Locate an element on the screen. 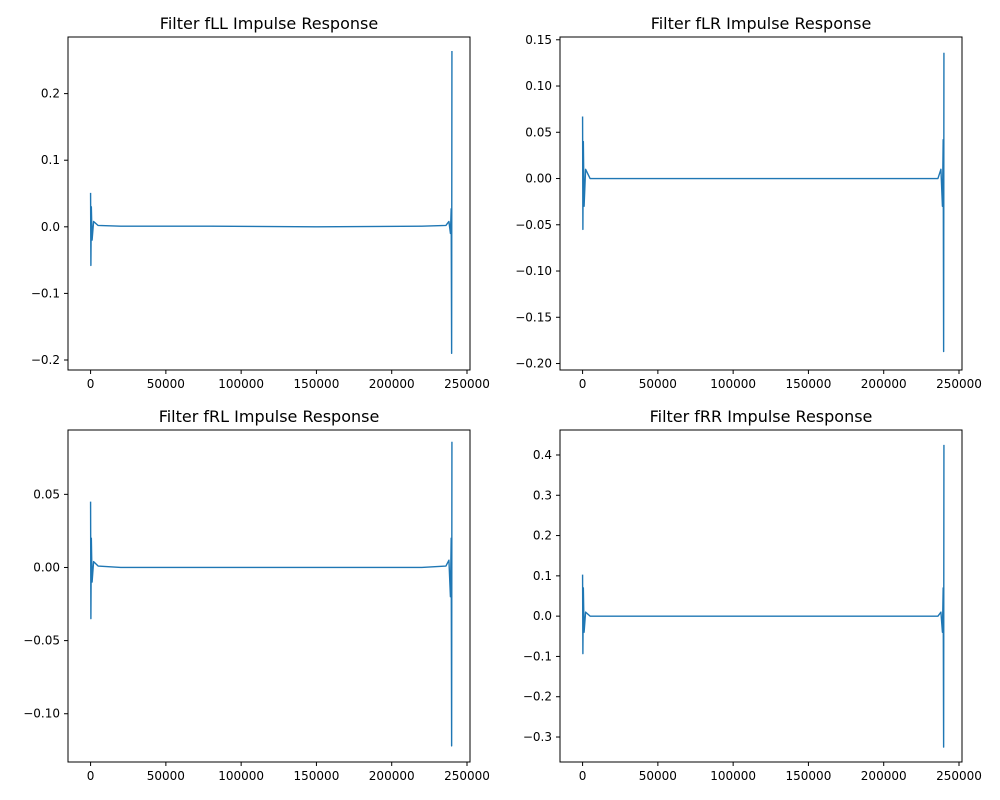 The width and height of the screenshot is (1000, 800). y-tick-label: 0.10 is located at coordinates (538, 86).